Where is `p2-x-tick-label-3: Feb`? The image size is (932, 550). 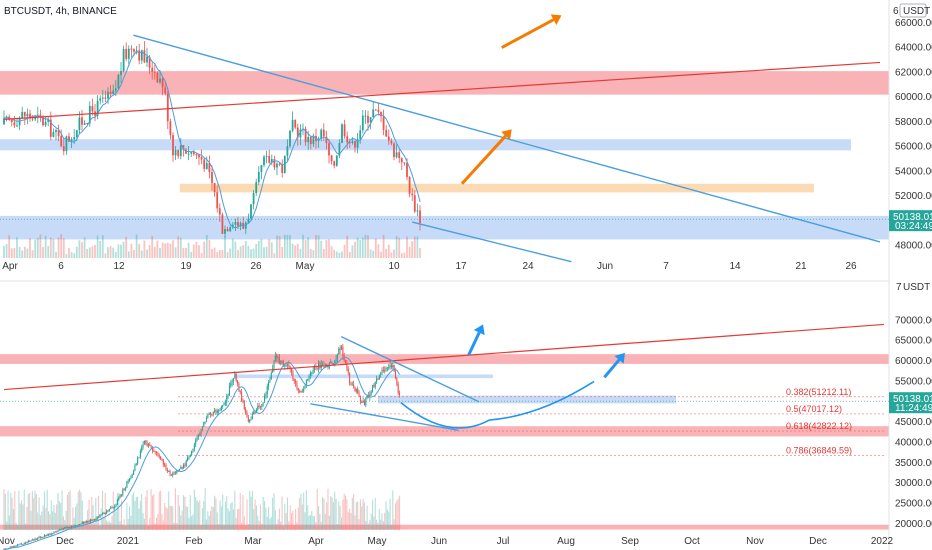 p2-x-tick-label-3: Feb is located at coordinates (194, 541).